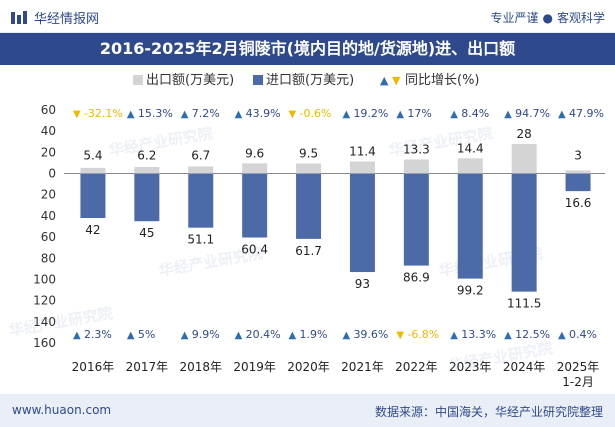 The width and height of the screenshot is (615, 427). I want to click on x-tick-label: 2022年, so click(416, 367).